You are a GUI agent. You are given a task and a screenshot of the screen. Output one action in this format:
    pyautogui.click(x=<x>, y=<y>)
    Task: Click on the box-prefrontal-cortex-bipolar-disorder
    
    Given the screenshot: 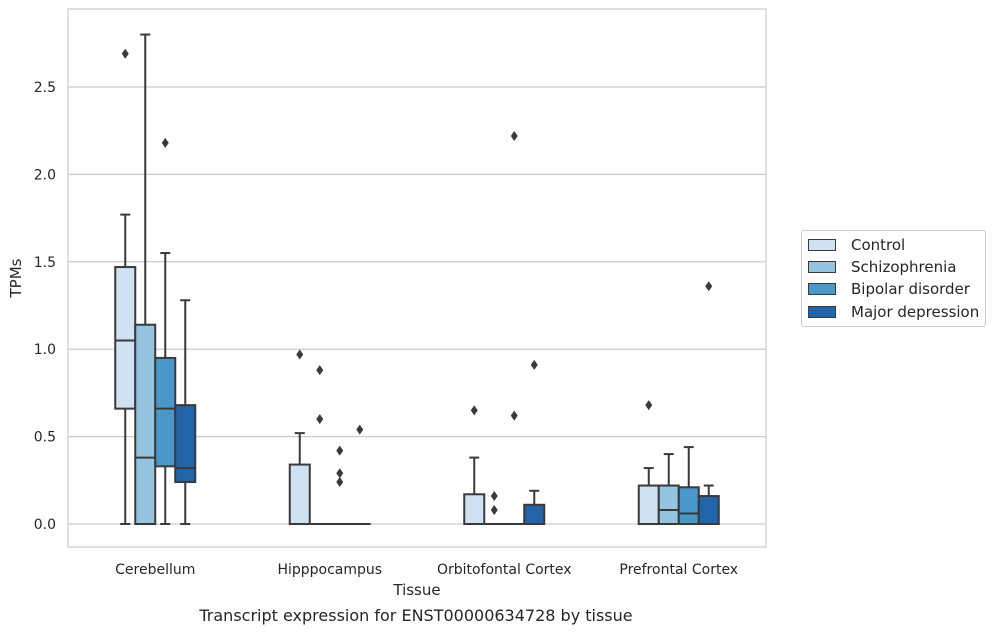 What is the action you would take?
    pyautogui.click(x=688, y=485)
    